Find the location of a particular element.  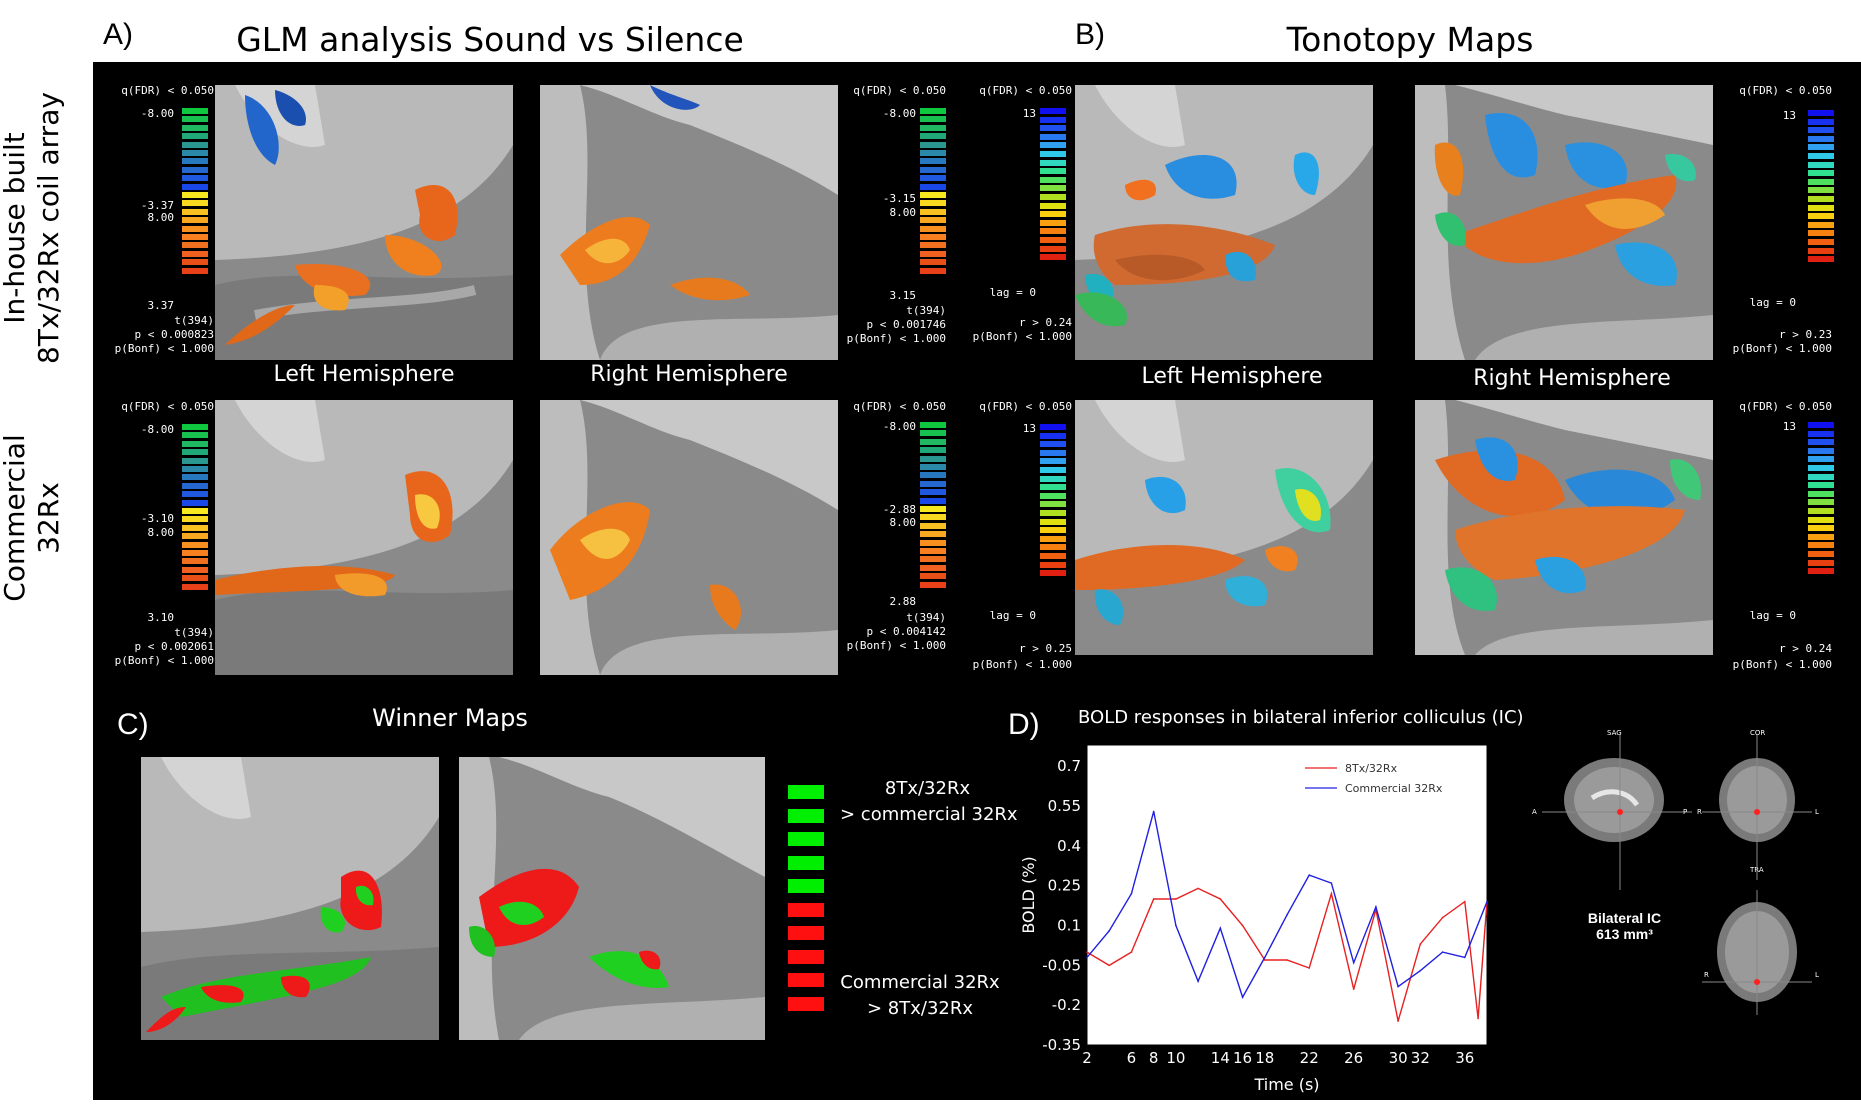

glm-r2-right-brain is located at coordinates (689, 537).